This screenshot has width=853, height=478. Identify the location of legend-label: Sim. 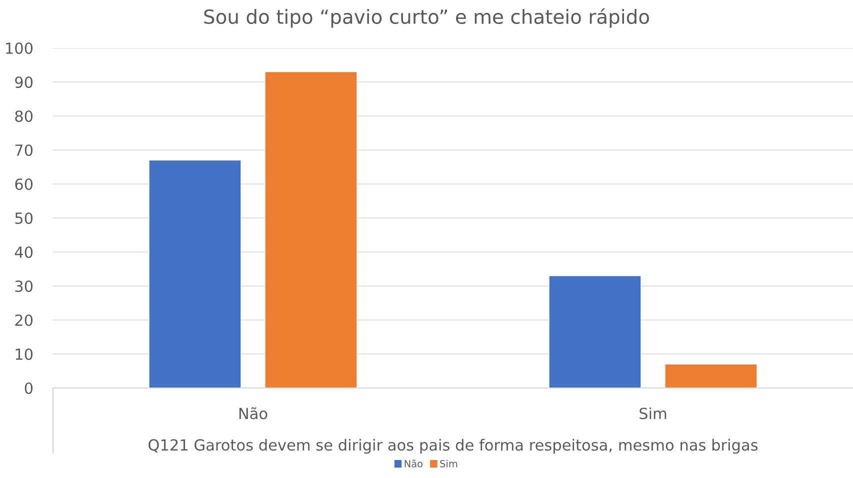
(449, 464).